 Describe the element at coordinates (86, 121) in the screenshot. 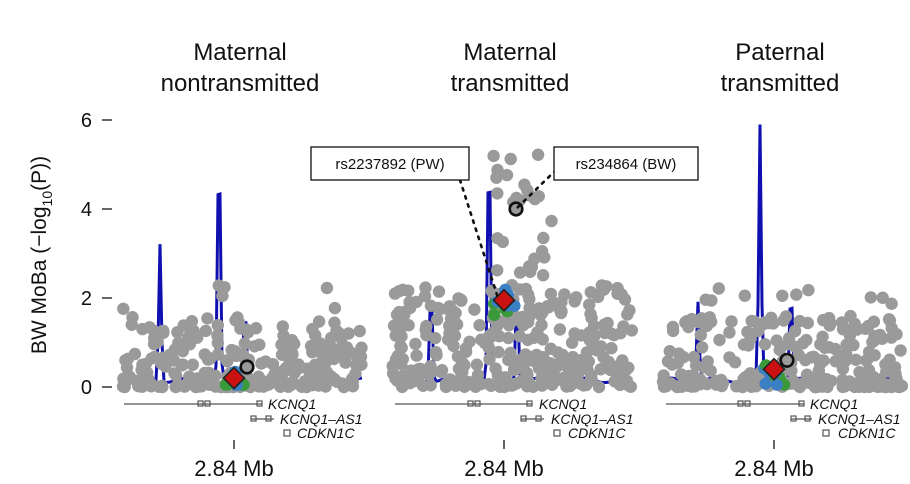

I see `y-tick-label: 6` at that location.